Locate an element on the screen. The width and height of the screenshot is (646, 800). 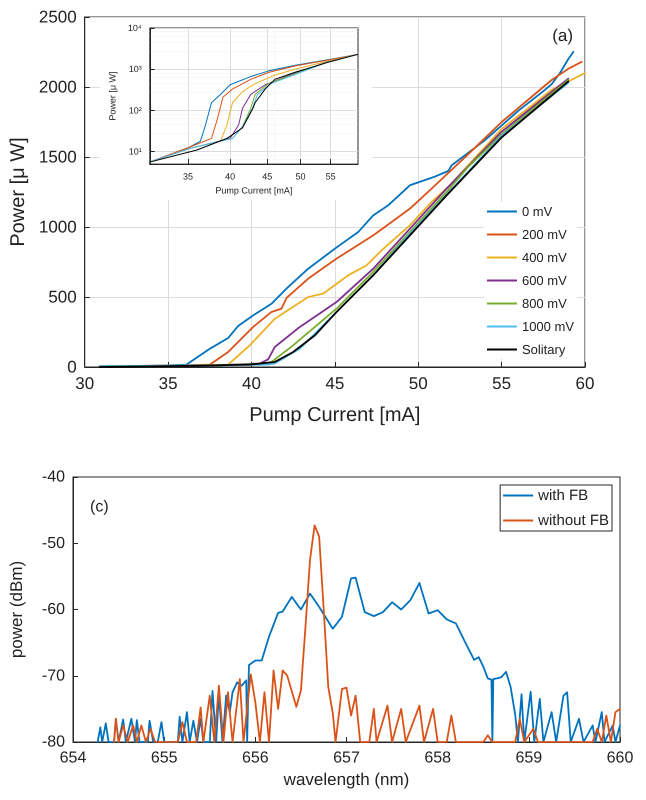
x-tick-label: 60 is located at coordinates (585, 383).